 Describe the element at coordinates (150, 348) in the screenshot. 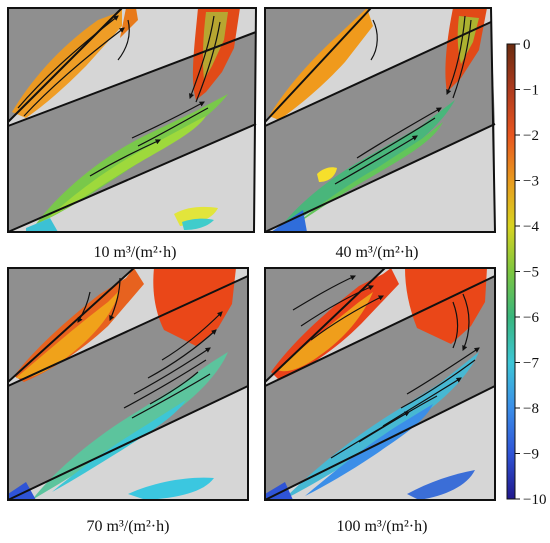

I see `panel-3-streamlines` at that location.